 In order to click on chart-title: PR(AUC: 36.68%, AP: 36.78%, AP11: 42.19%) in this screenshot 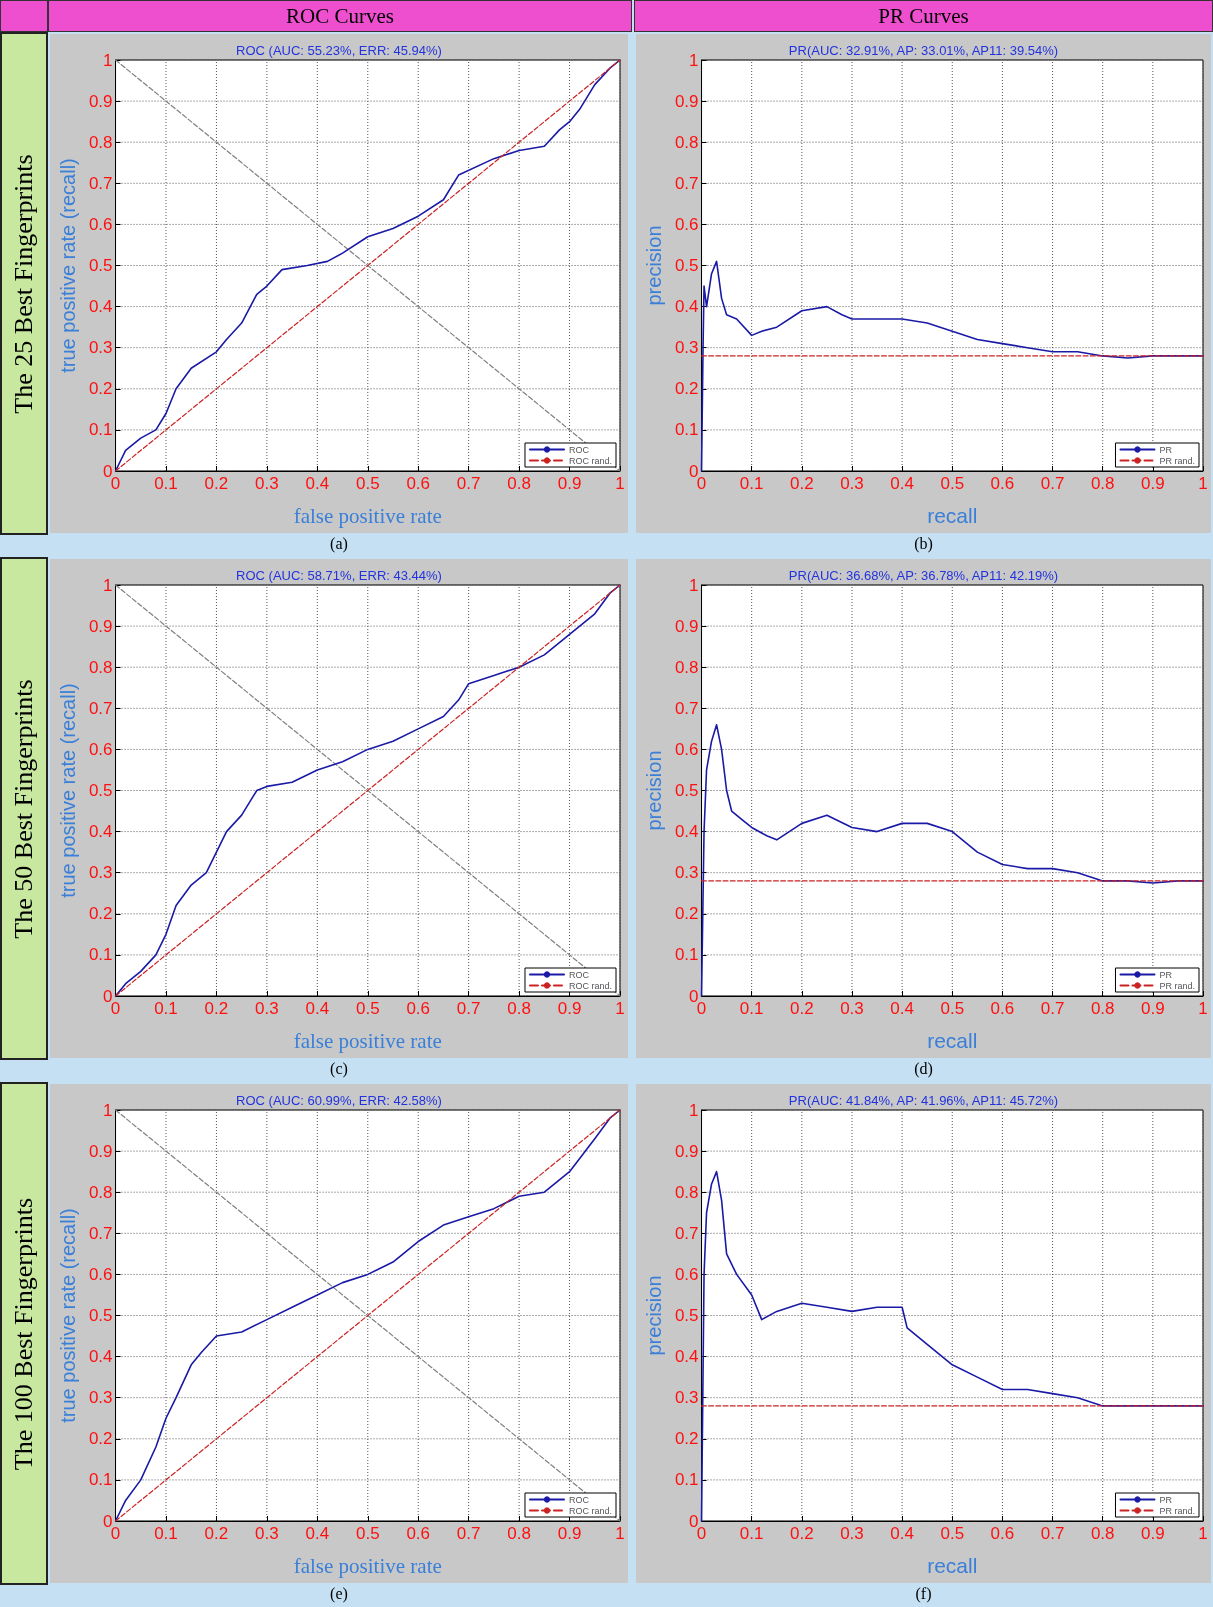, I will do `click(923, 575)`.